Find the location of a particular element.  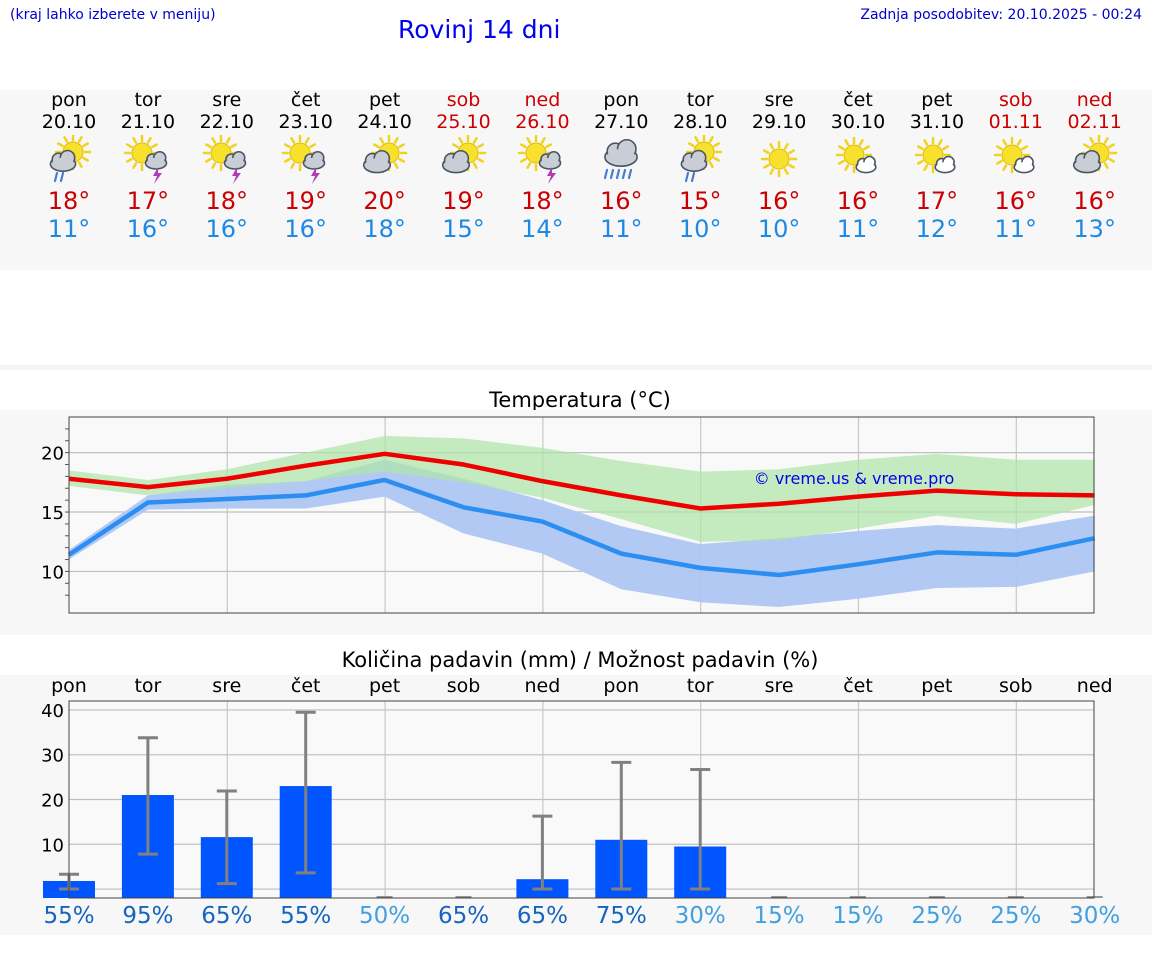

day-date: 31.10 is located at coordinates (937, 122).